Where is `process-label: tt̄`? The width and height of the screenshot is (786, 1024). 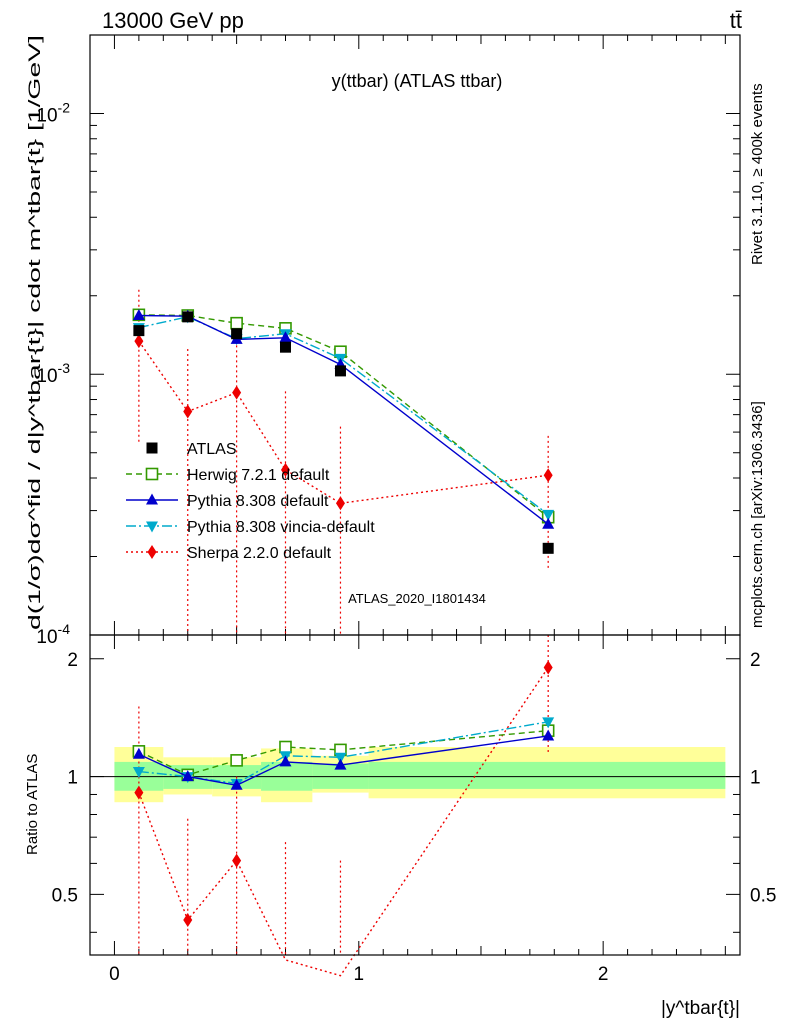 process-label: tt̄ is located at coordinates (736, 20).